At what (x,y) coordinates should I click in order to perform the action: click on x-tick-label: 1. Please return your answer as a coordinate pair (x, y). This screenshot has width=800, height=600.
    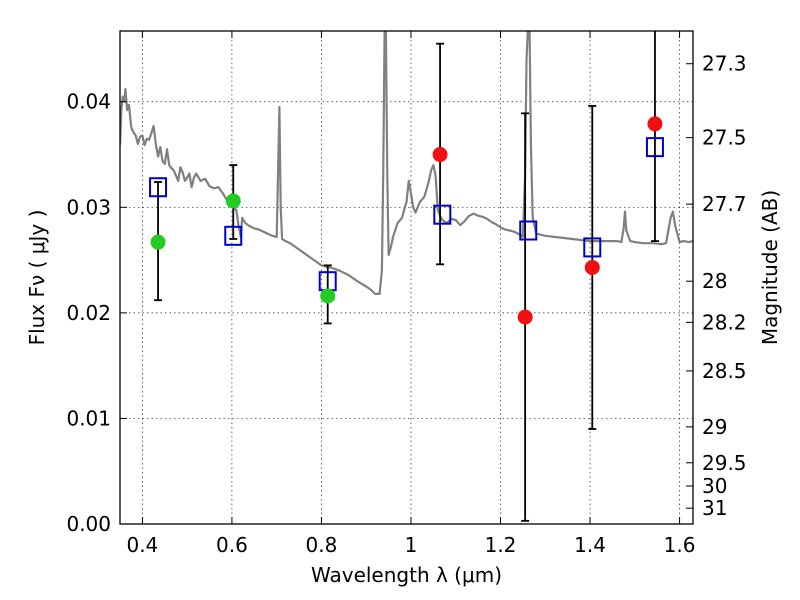
    Looking at the image, I should click on (411, 545).